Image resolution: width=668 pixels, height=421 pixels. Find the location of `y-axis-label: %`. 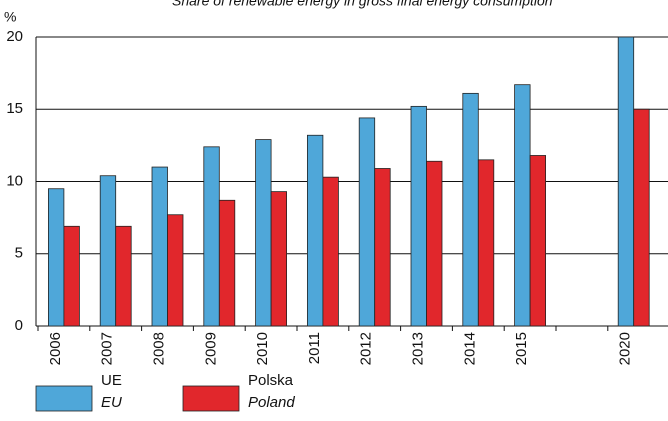

y-axis-label: % is located at coordinates (10, 17).